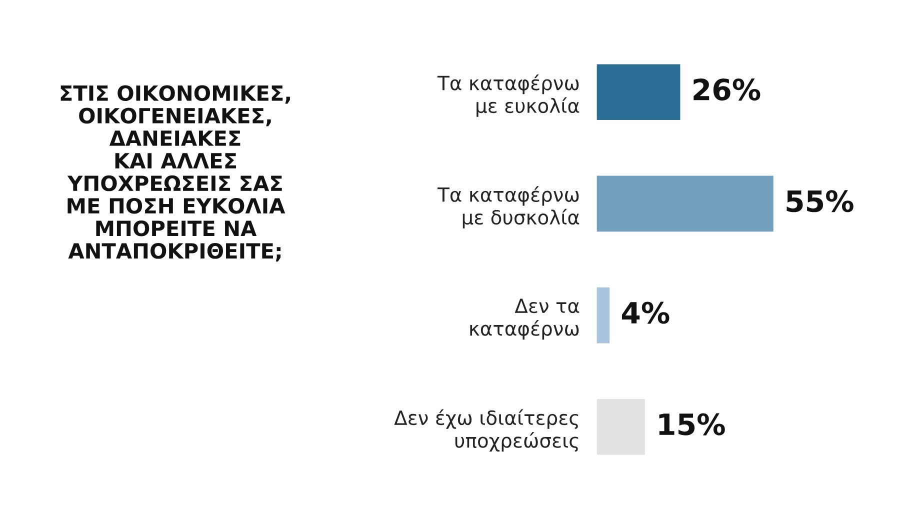 This screenshot has width=900, height=519. What do you see at coordinates (820, 201) in the screenshot?
I see `data-label: 55%` at bounding box center [820, 201].